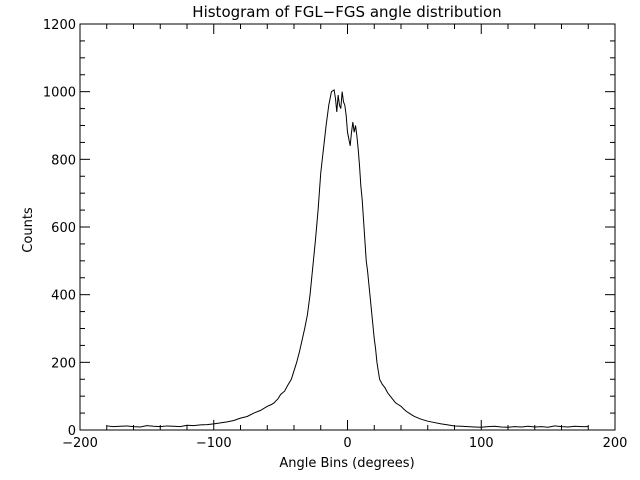  Describe the element at coordinates (59, 93) in the screenshot. I see `y-tick-label: 1000` at that location.